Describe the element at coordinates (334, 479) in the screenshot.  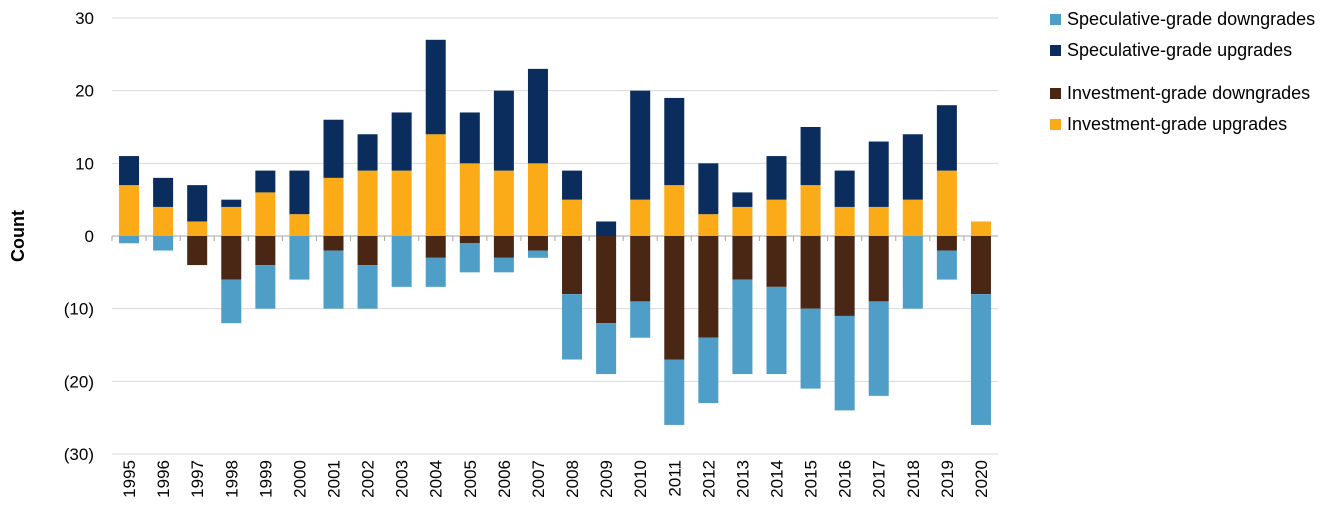
I see `x-tick-label: 2001` at that location.